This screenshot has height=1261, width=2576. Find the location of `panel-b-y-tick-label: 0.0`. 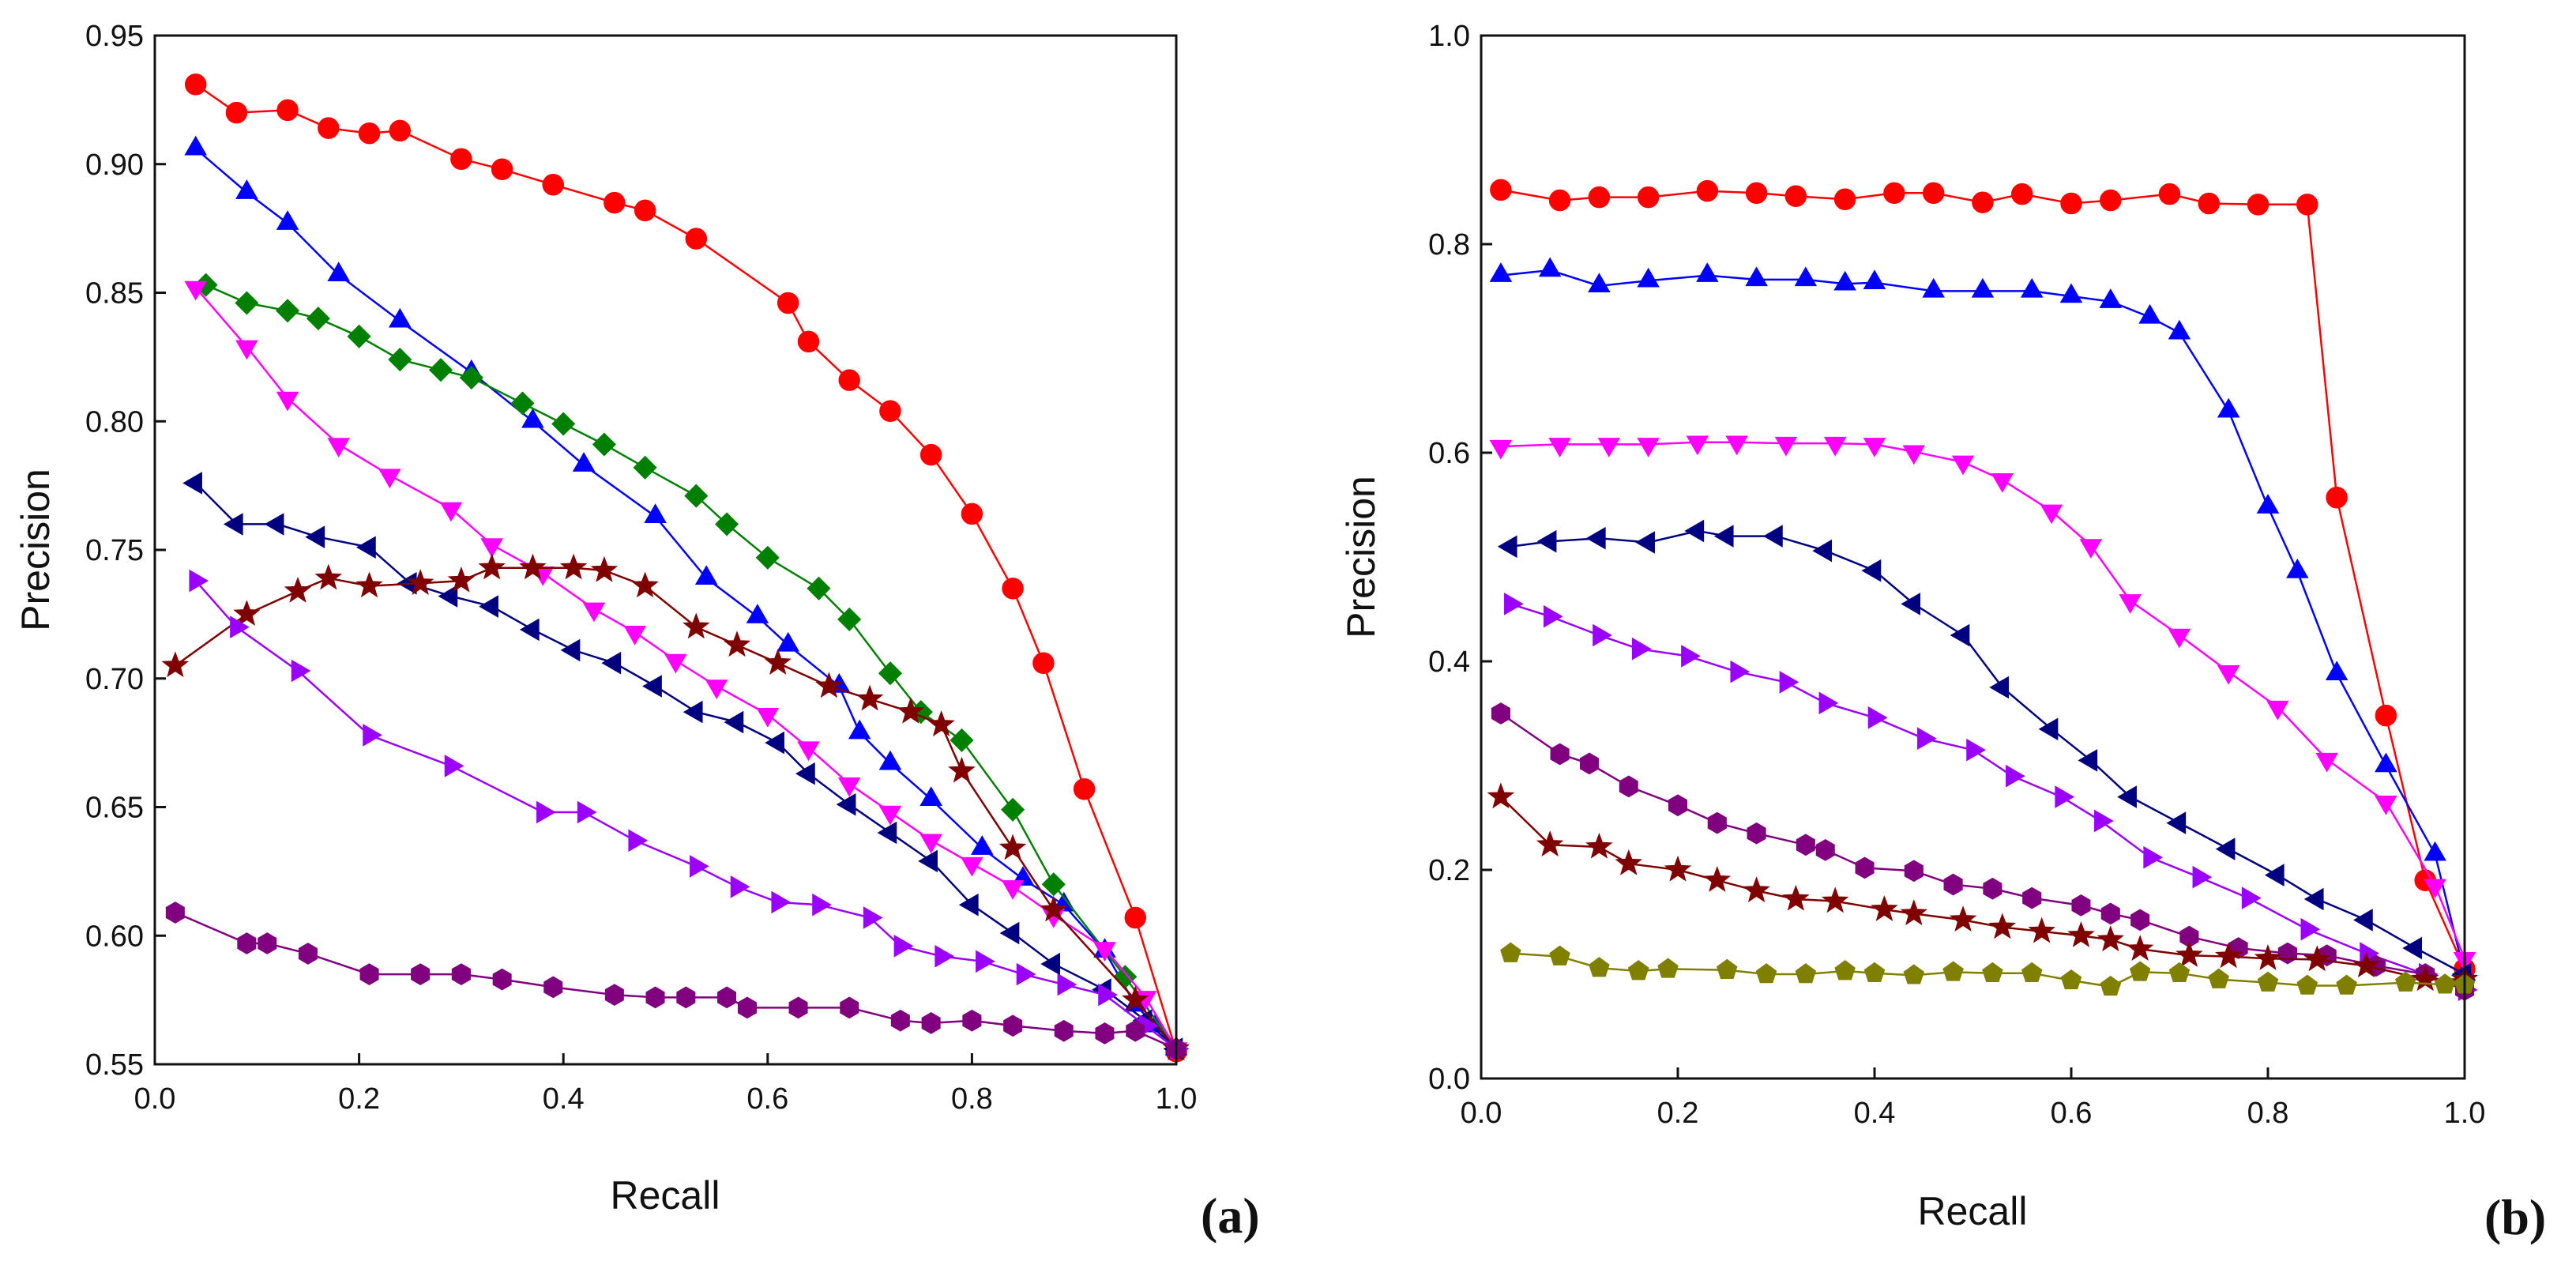

panel-b-y-tick-label: 0.0 is located at coordinates (1449, 1079).